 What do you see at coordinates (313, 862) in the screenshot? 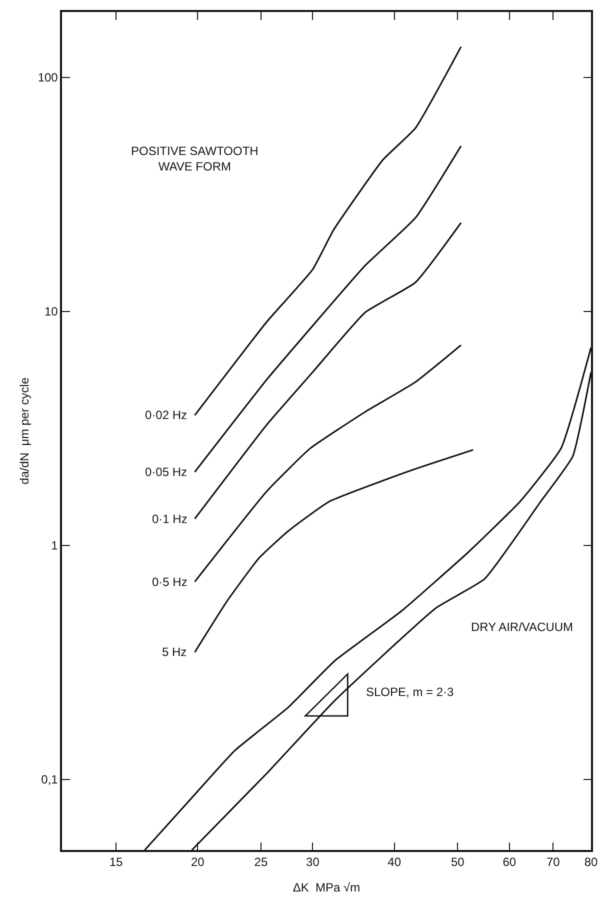
I see `x-tick-label: 30` at bounding box center [313, 862].